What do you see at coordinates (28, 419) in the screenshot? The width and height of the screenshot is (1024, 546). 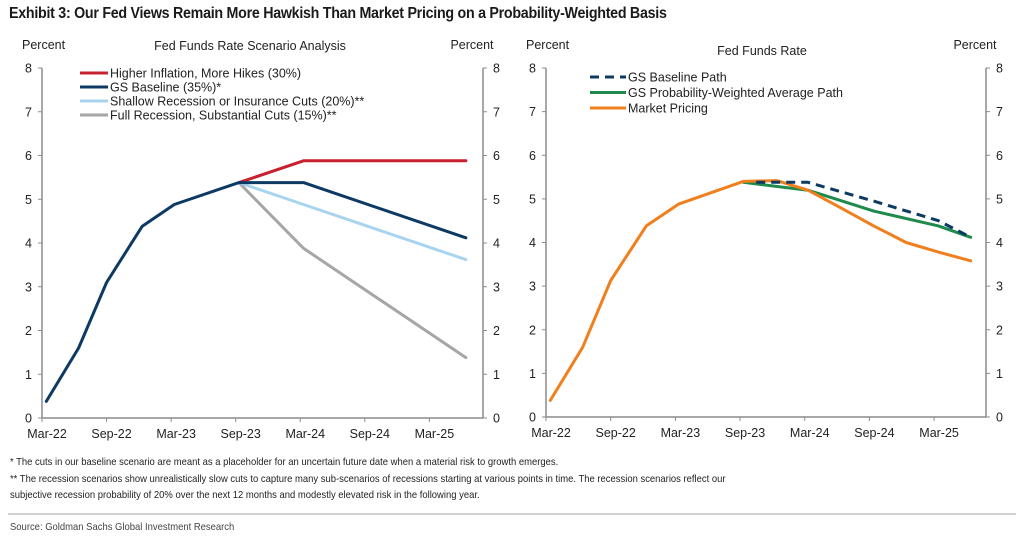 I see `chart1-ytick-label-left: 0` at bounding box center [28, 419].